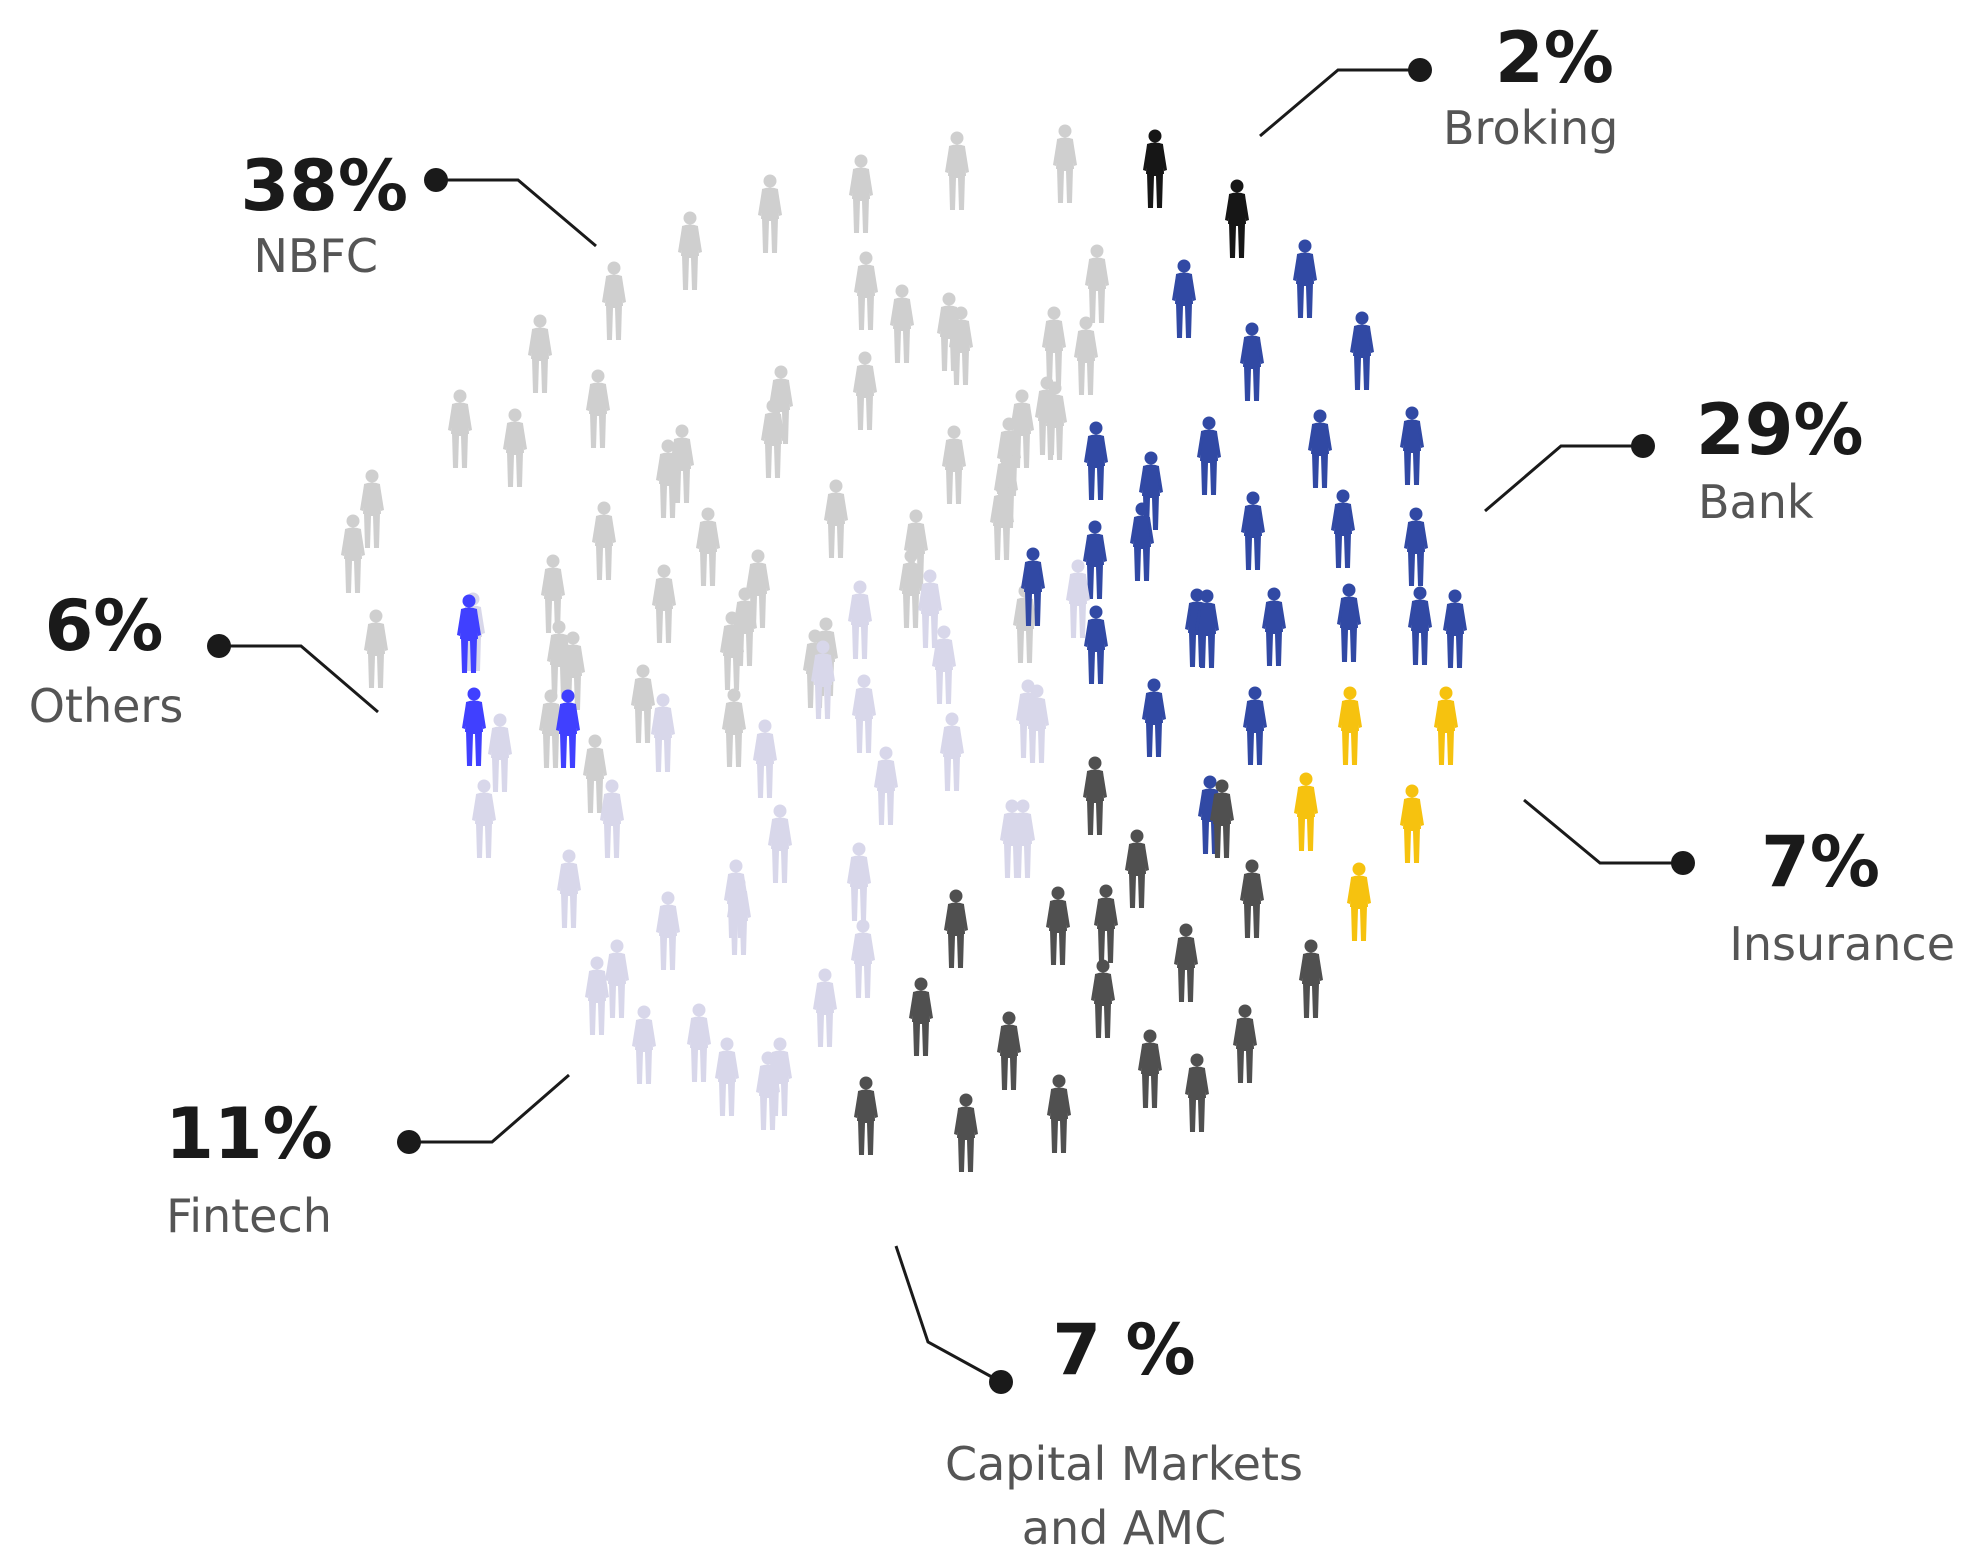  I want to click on leader-line-fintech, so click(489, 1108).